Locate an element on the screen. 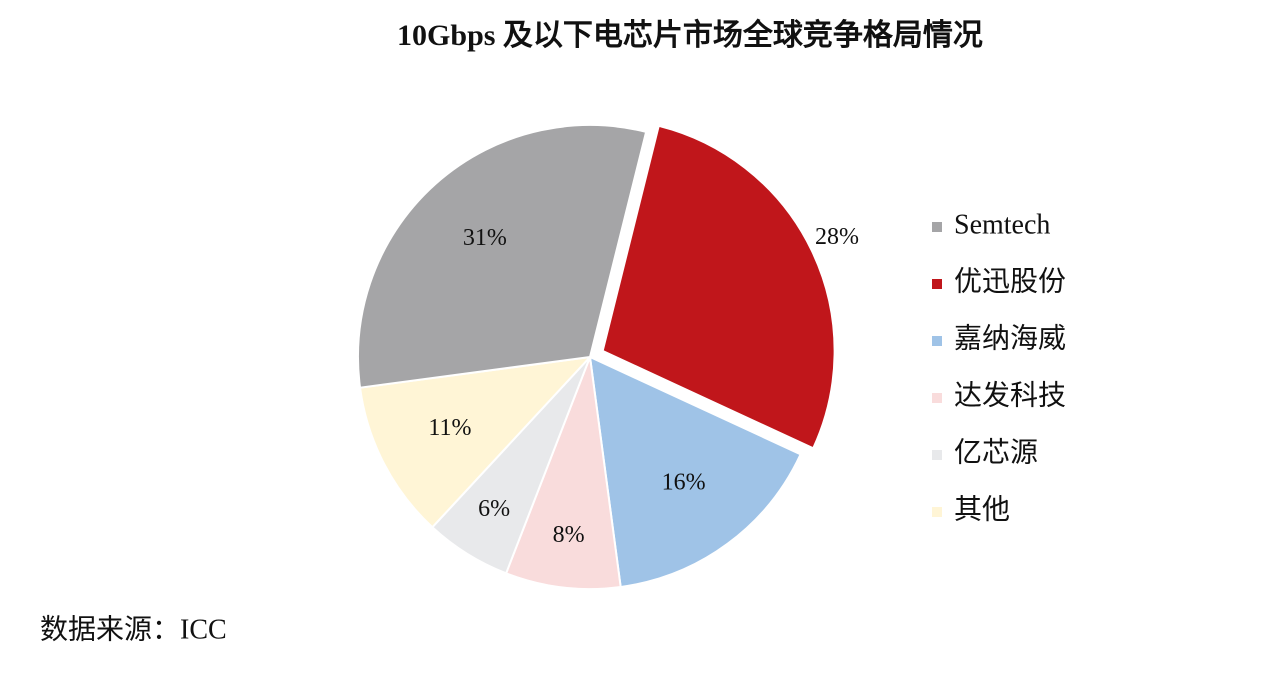  legend-label: 亿芯源 is located at coordinates (996, 452).